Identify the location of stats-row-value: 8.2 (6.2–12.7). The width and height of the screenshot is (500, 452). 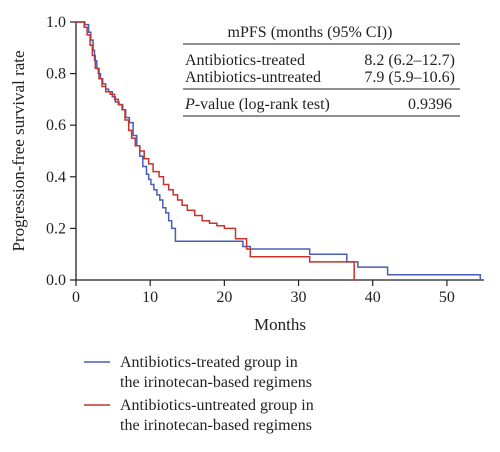
(409, 60).